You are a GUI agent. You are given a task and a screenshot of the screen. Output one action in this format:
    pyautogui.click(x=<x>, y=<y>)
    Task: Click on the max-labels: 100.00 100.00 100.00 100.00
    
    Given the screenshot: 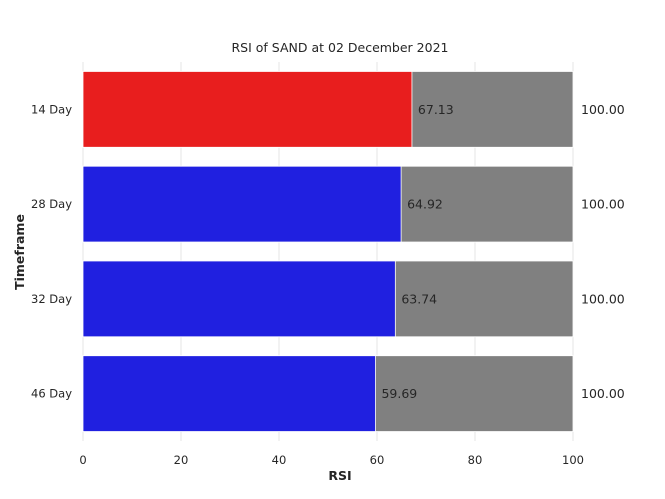 What is the action you would take?
    pyautogui.click(x=603, y=251)
    